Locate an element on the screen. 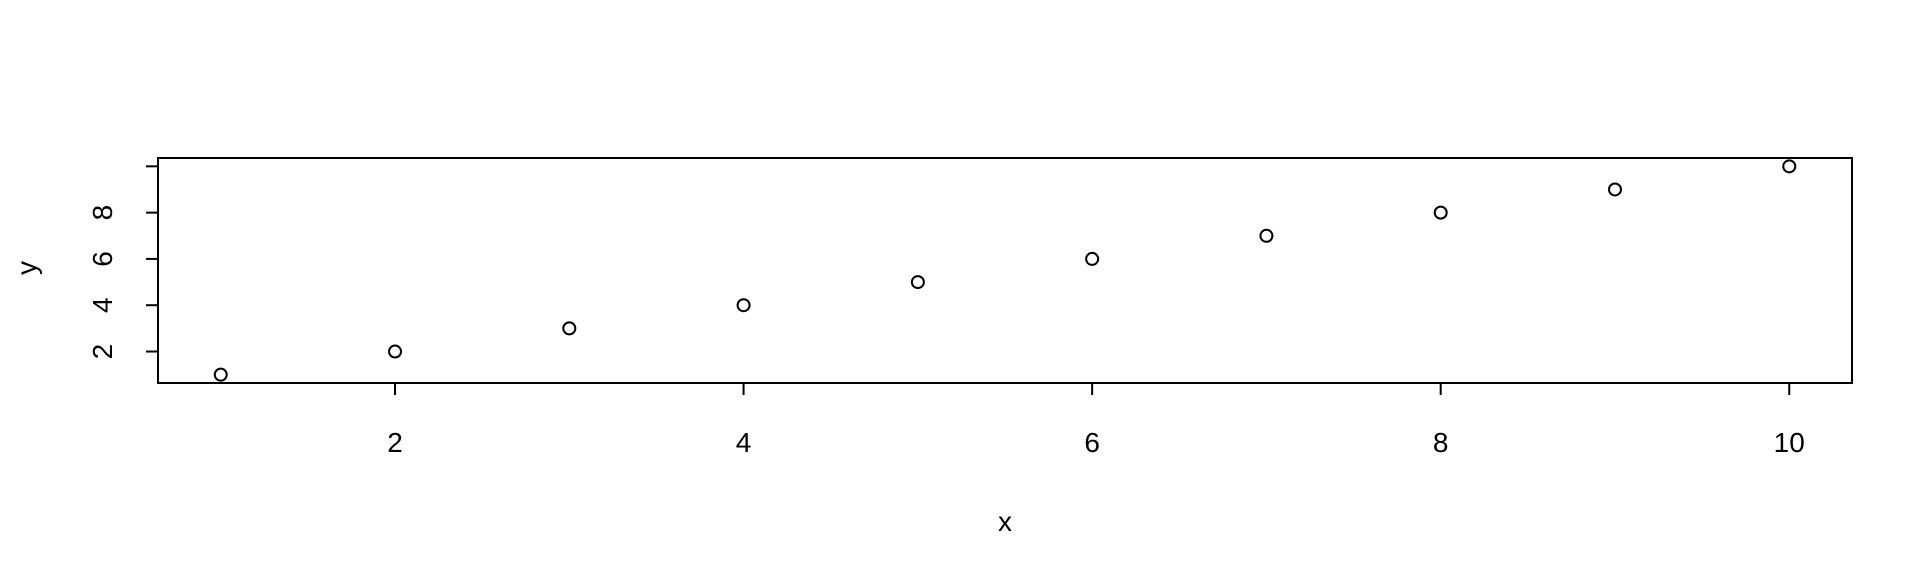  y-tick-label: 4 is located at coordinates (102, 305).